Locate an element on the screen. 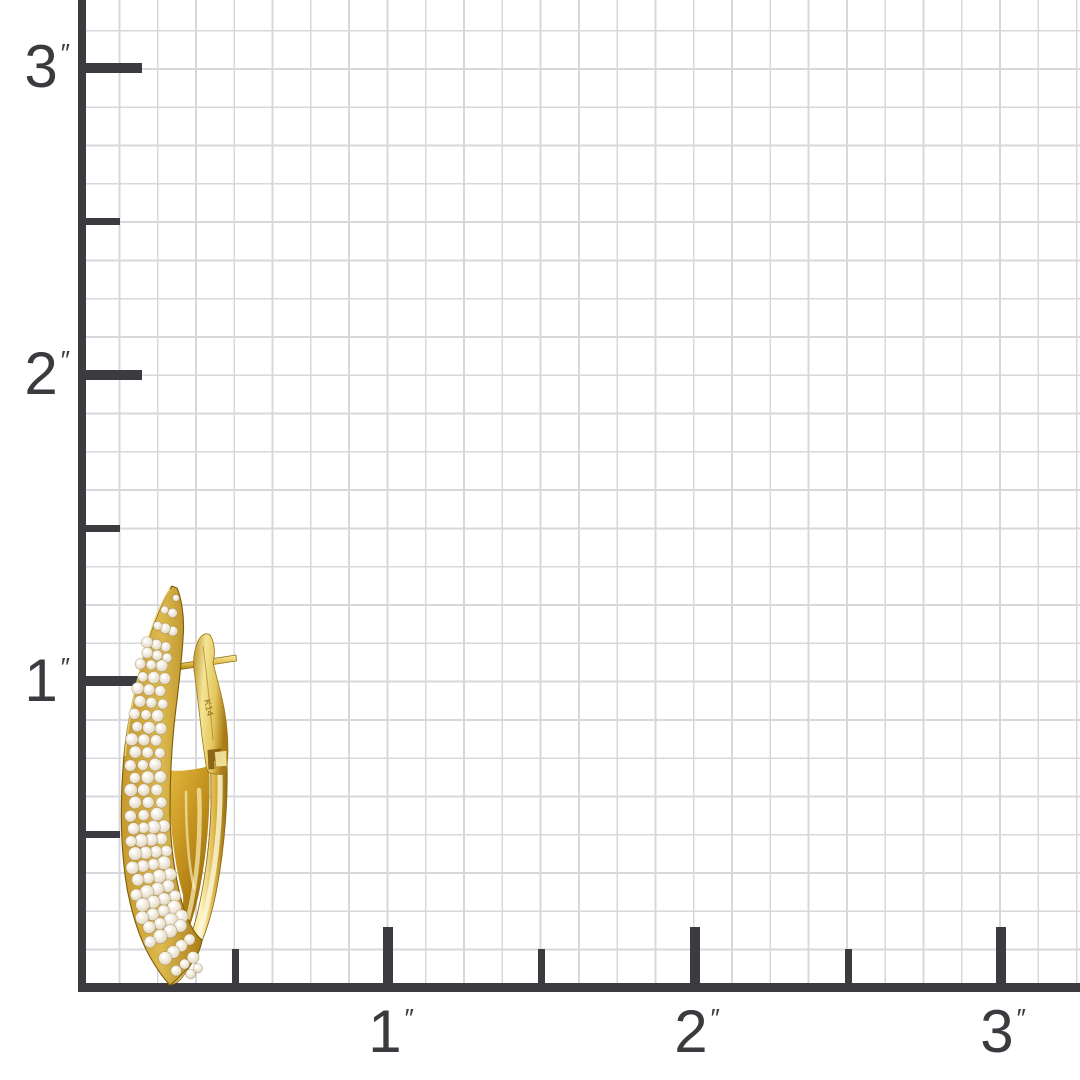 The image size is (1080, 1080). tick-x-0_5in is located at coordinates (235, 968).